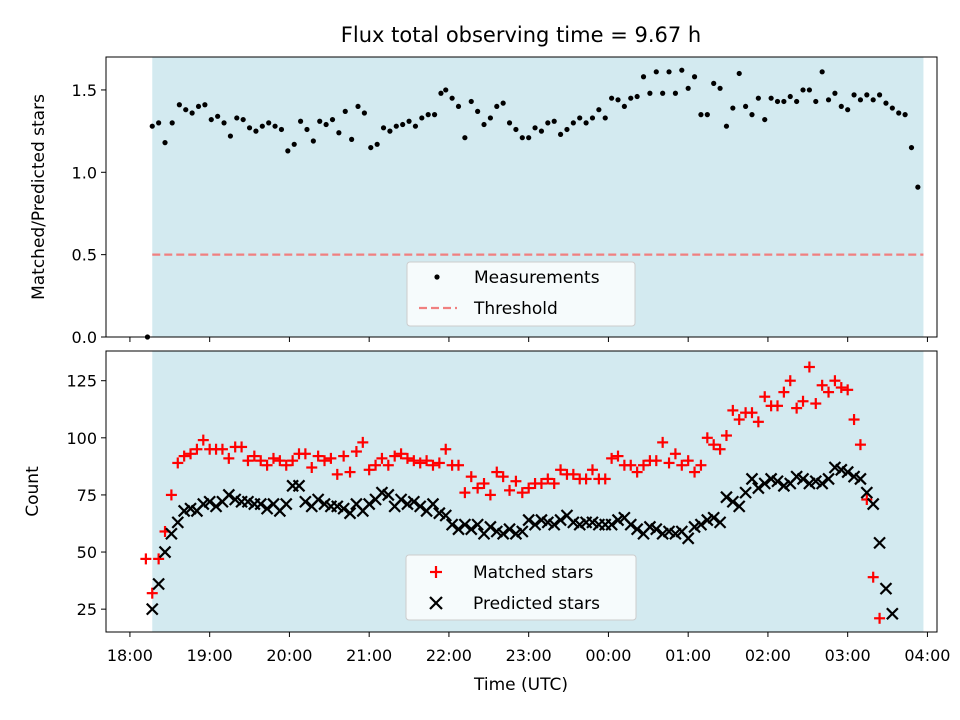  Describe the element at coordinates (369, 655) in the screenshot. I see `bottom-xtick-label-3: 21:00` at that location.